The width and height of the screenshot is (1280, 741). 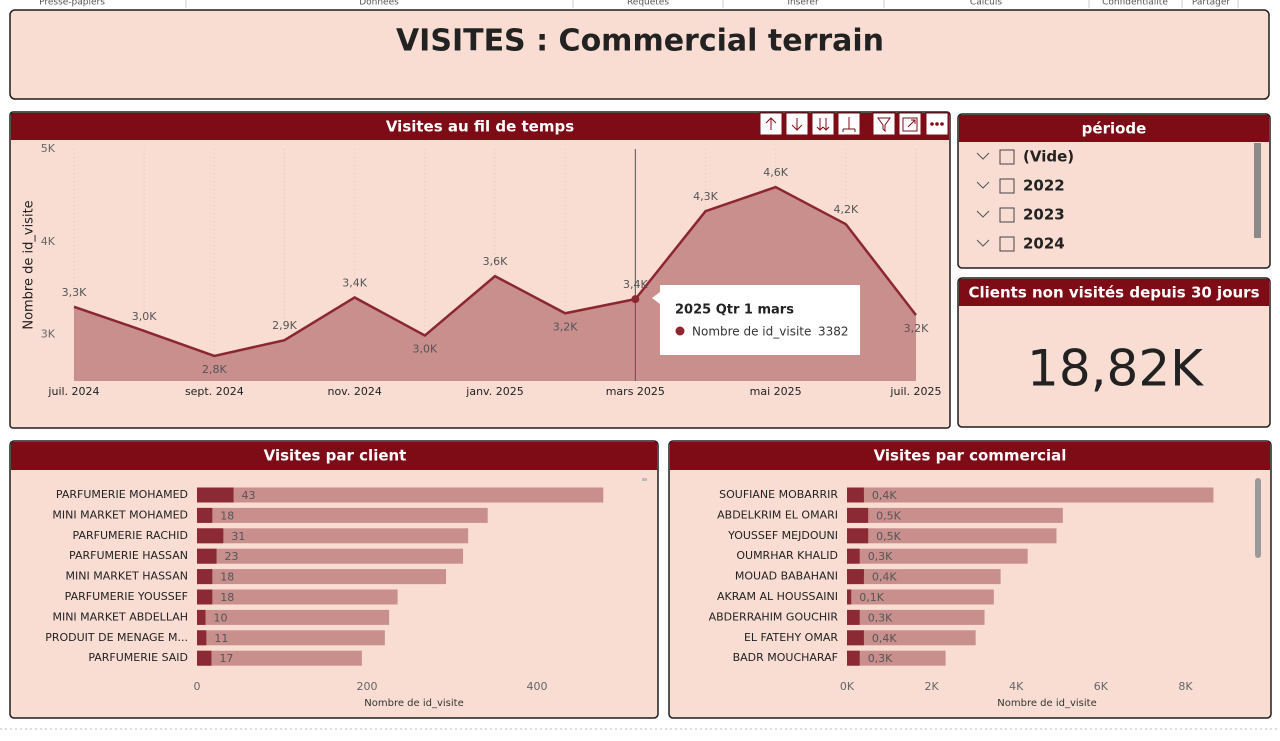 I want to click on x-tick-label: 0, so click(x=197, y=686).